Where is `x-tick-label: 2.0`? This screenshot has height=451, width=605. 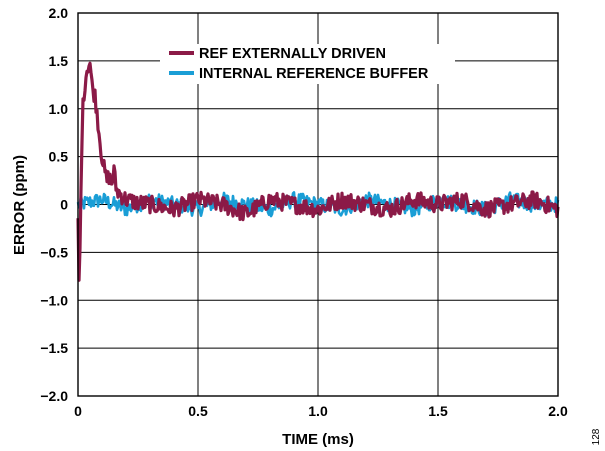
x-tick-label: 2.0 is located at coordinates (558, 411).